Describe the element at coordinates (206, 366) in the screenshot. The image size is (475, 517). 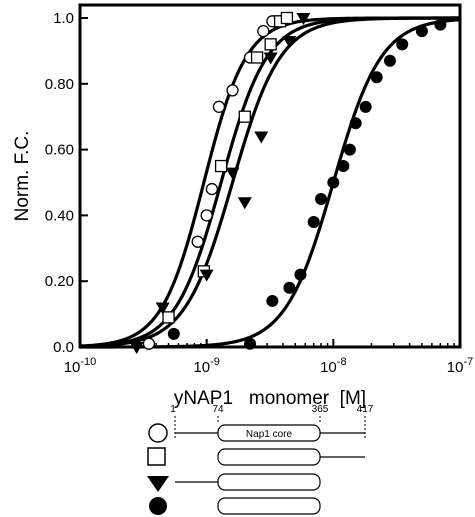
I see `x-tick-label-1: 10⁻⁹` at that location.